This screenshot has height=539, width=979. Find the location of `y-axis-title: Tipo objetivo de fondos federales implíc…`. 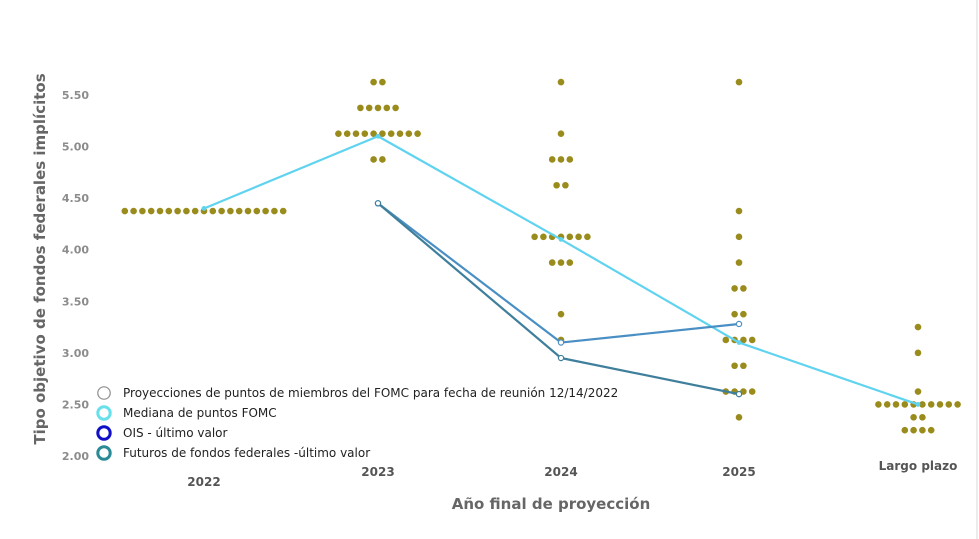

y-axis-title: Tipo objetivo de fondos federales implíc… is located at coordinates (40, 258).